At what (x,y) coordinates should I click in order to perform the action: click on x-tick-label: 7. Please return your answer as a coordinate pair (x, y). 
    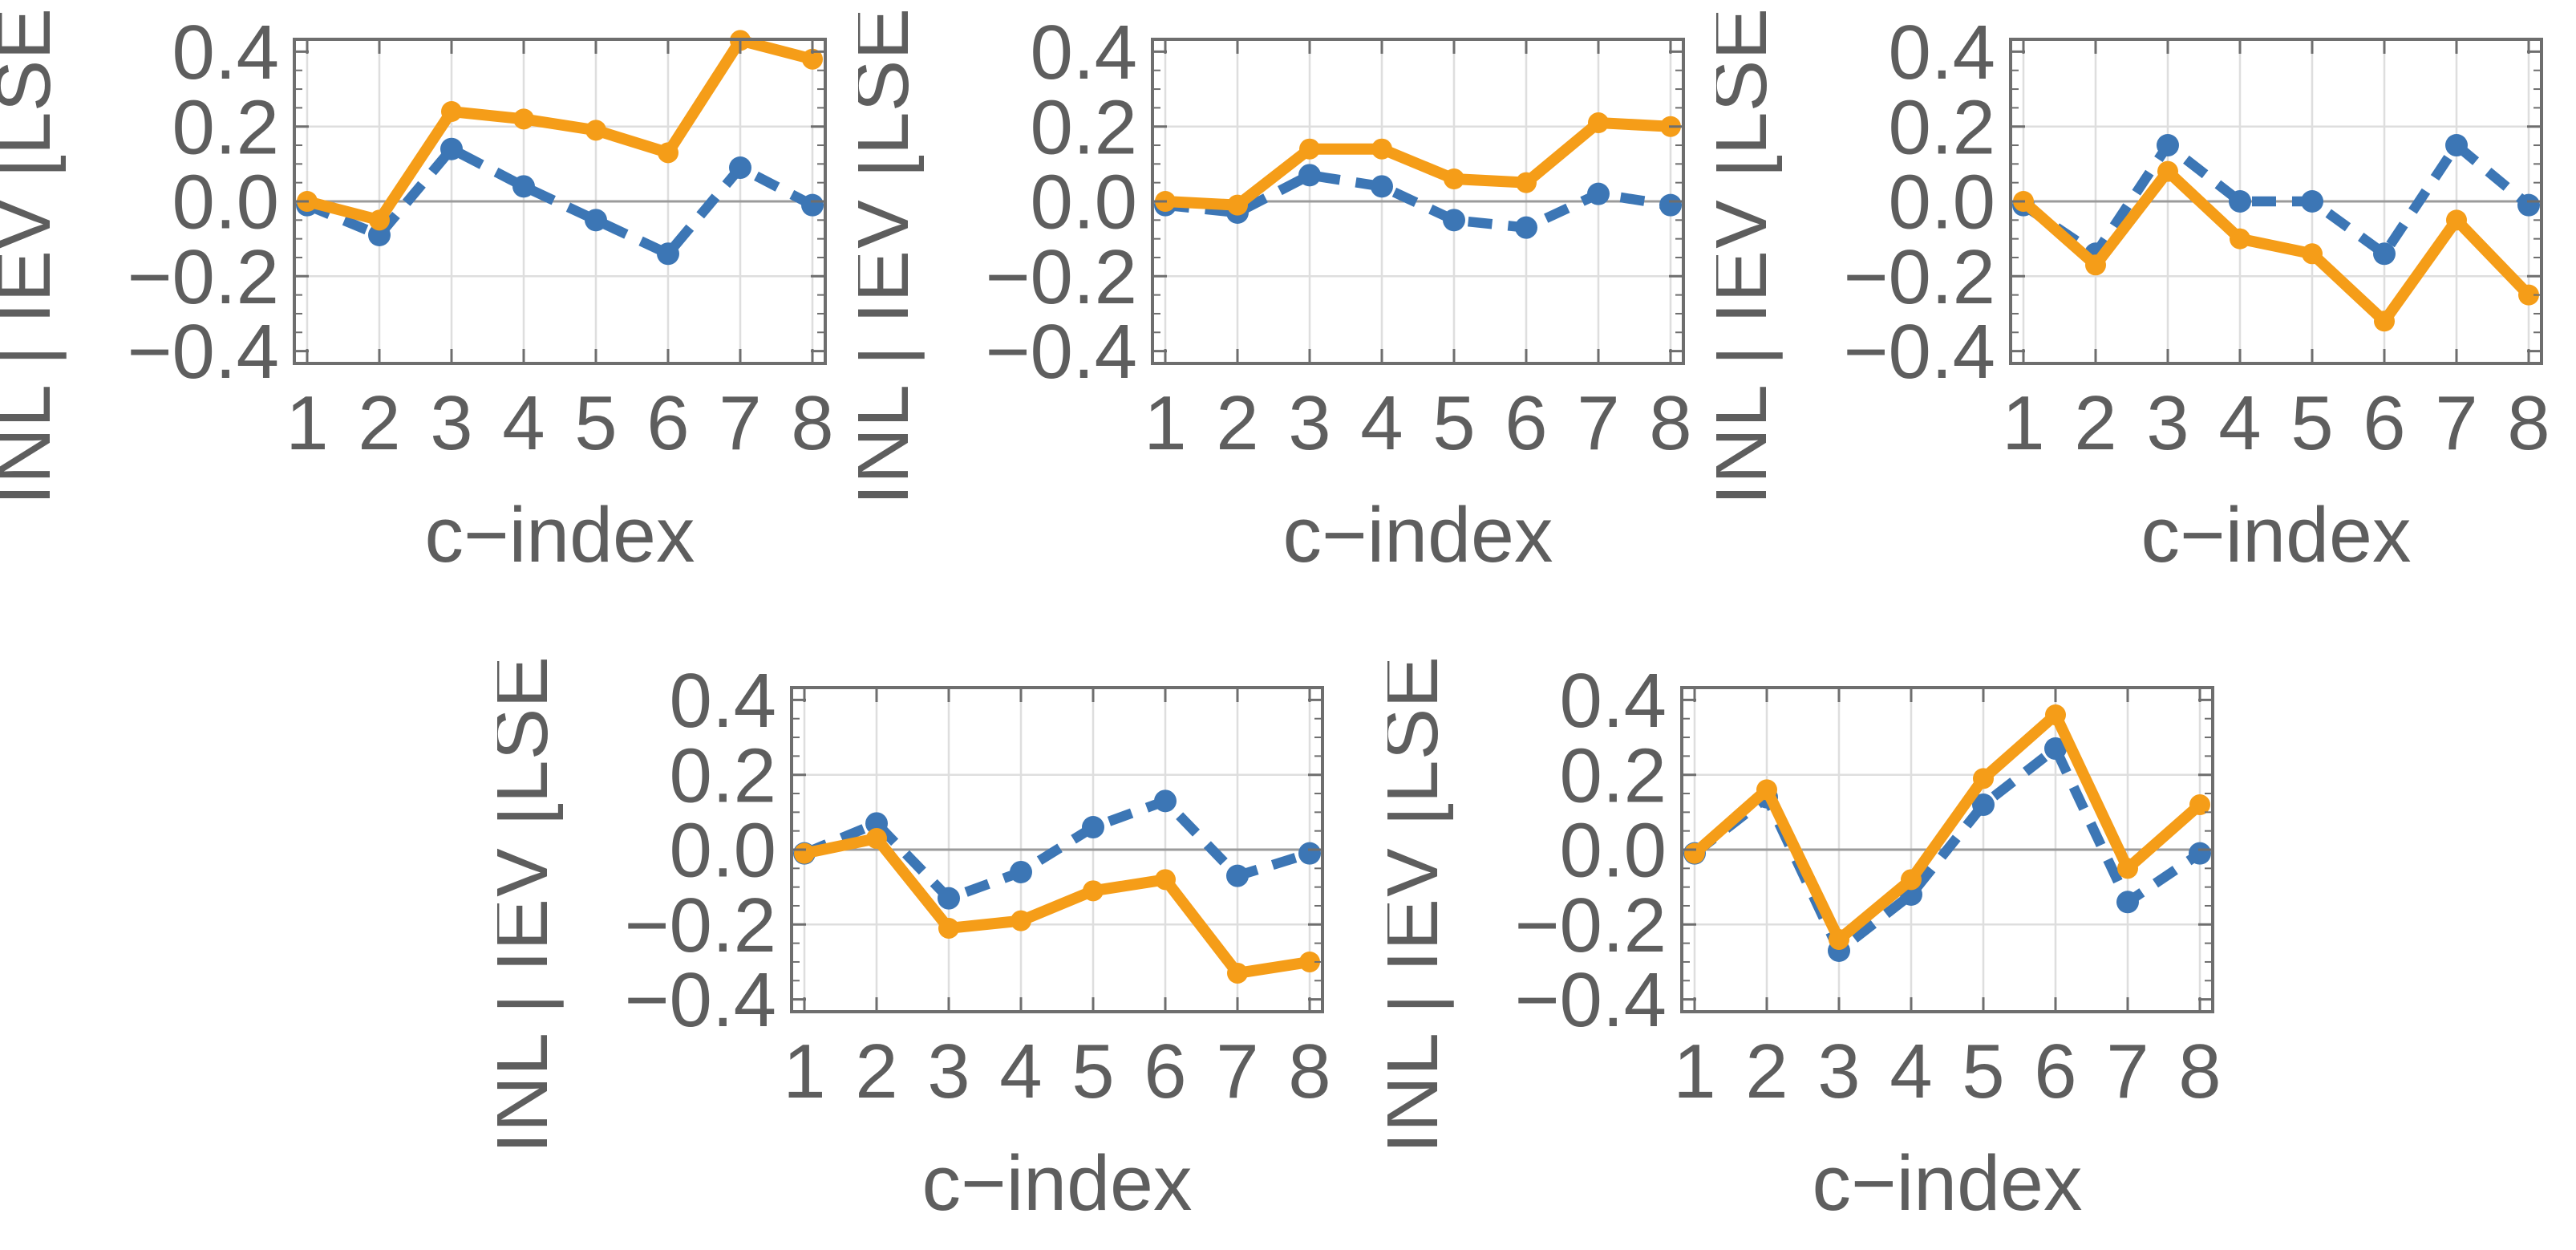
    Looking at the image, I should click on (740, 423).